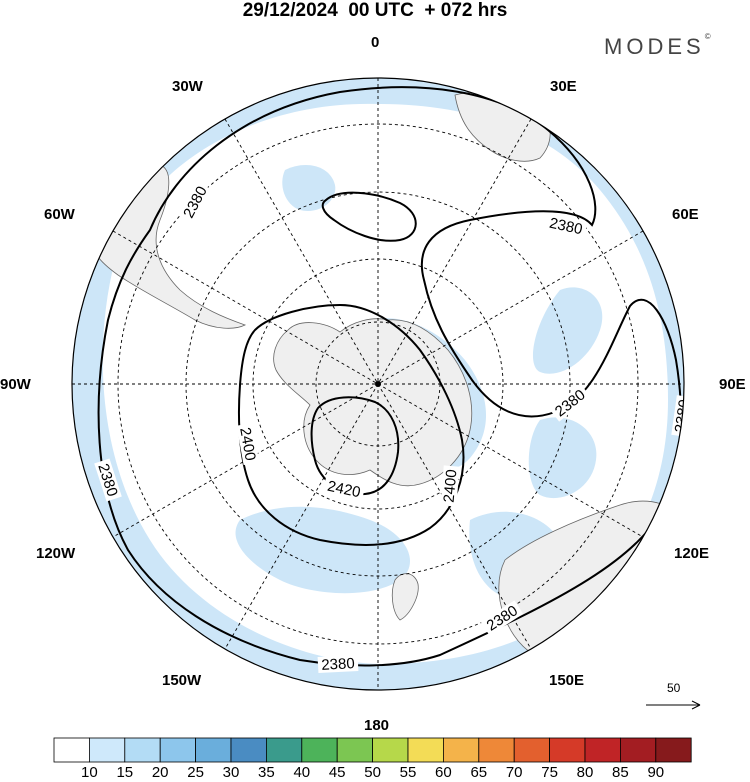 The width and height of the screenshot is (750, 782). What do you see at coordinates (266, 772) in the screenshot?
I see `colorbar-label: 35` at bounding box center [266, 772].